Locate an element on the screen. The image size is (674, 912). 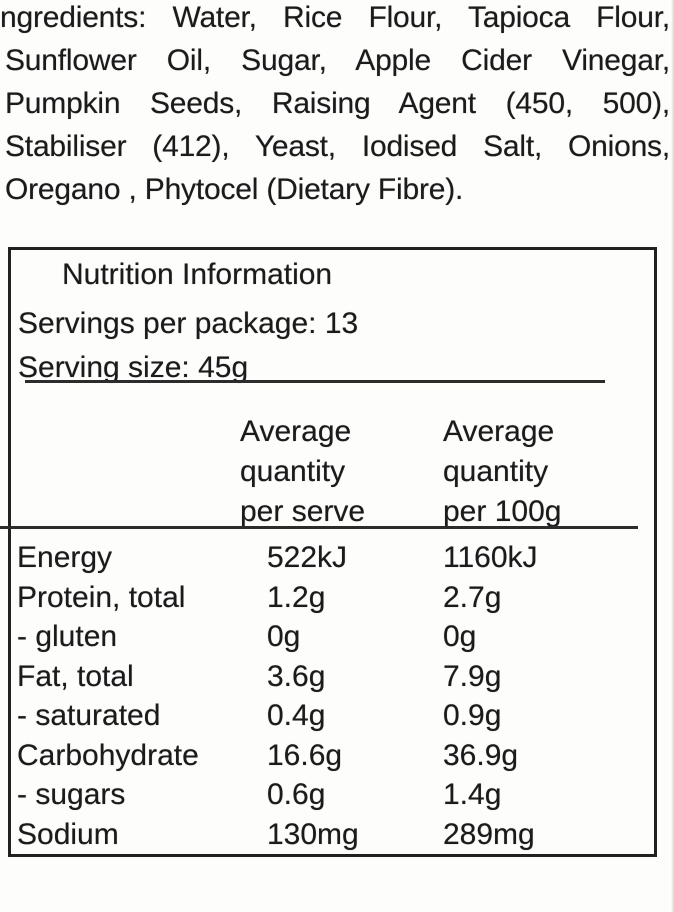
servings-per-package: Servings per package: 13 is located at coordinates (188, 323).